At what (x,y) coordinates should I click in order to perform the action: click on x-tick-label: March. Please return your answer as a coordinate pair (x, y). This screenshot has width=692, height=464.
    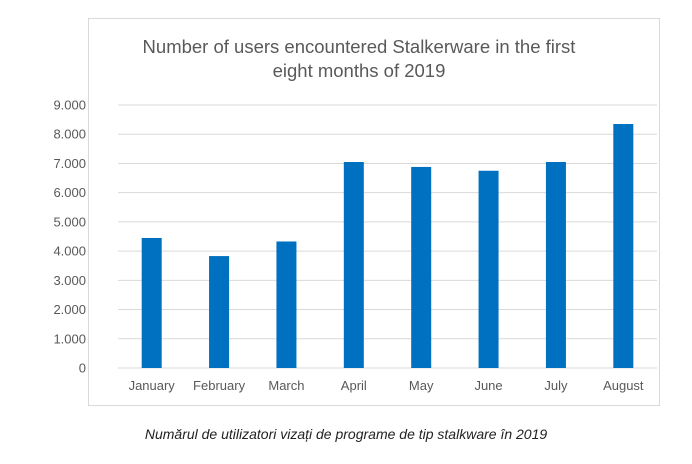
    Looking at the image, I should click on (286, 385).